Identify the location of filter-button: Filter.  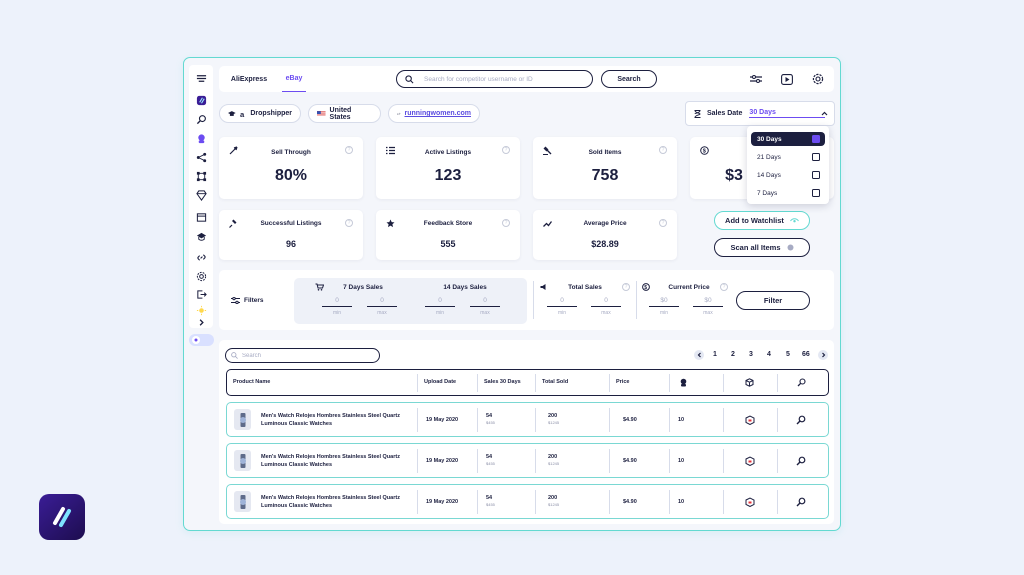
(773, 300).